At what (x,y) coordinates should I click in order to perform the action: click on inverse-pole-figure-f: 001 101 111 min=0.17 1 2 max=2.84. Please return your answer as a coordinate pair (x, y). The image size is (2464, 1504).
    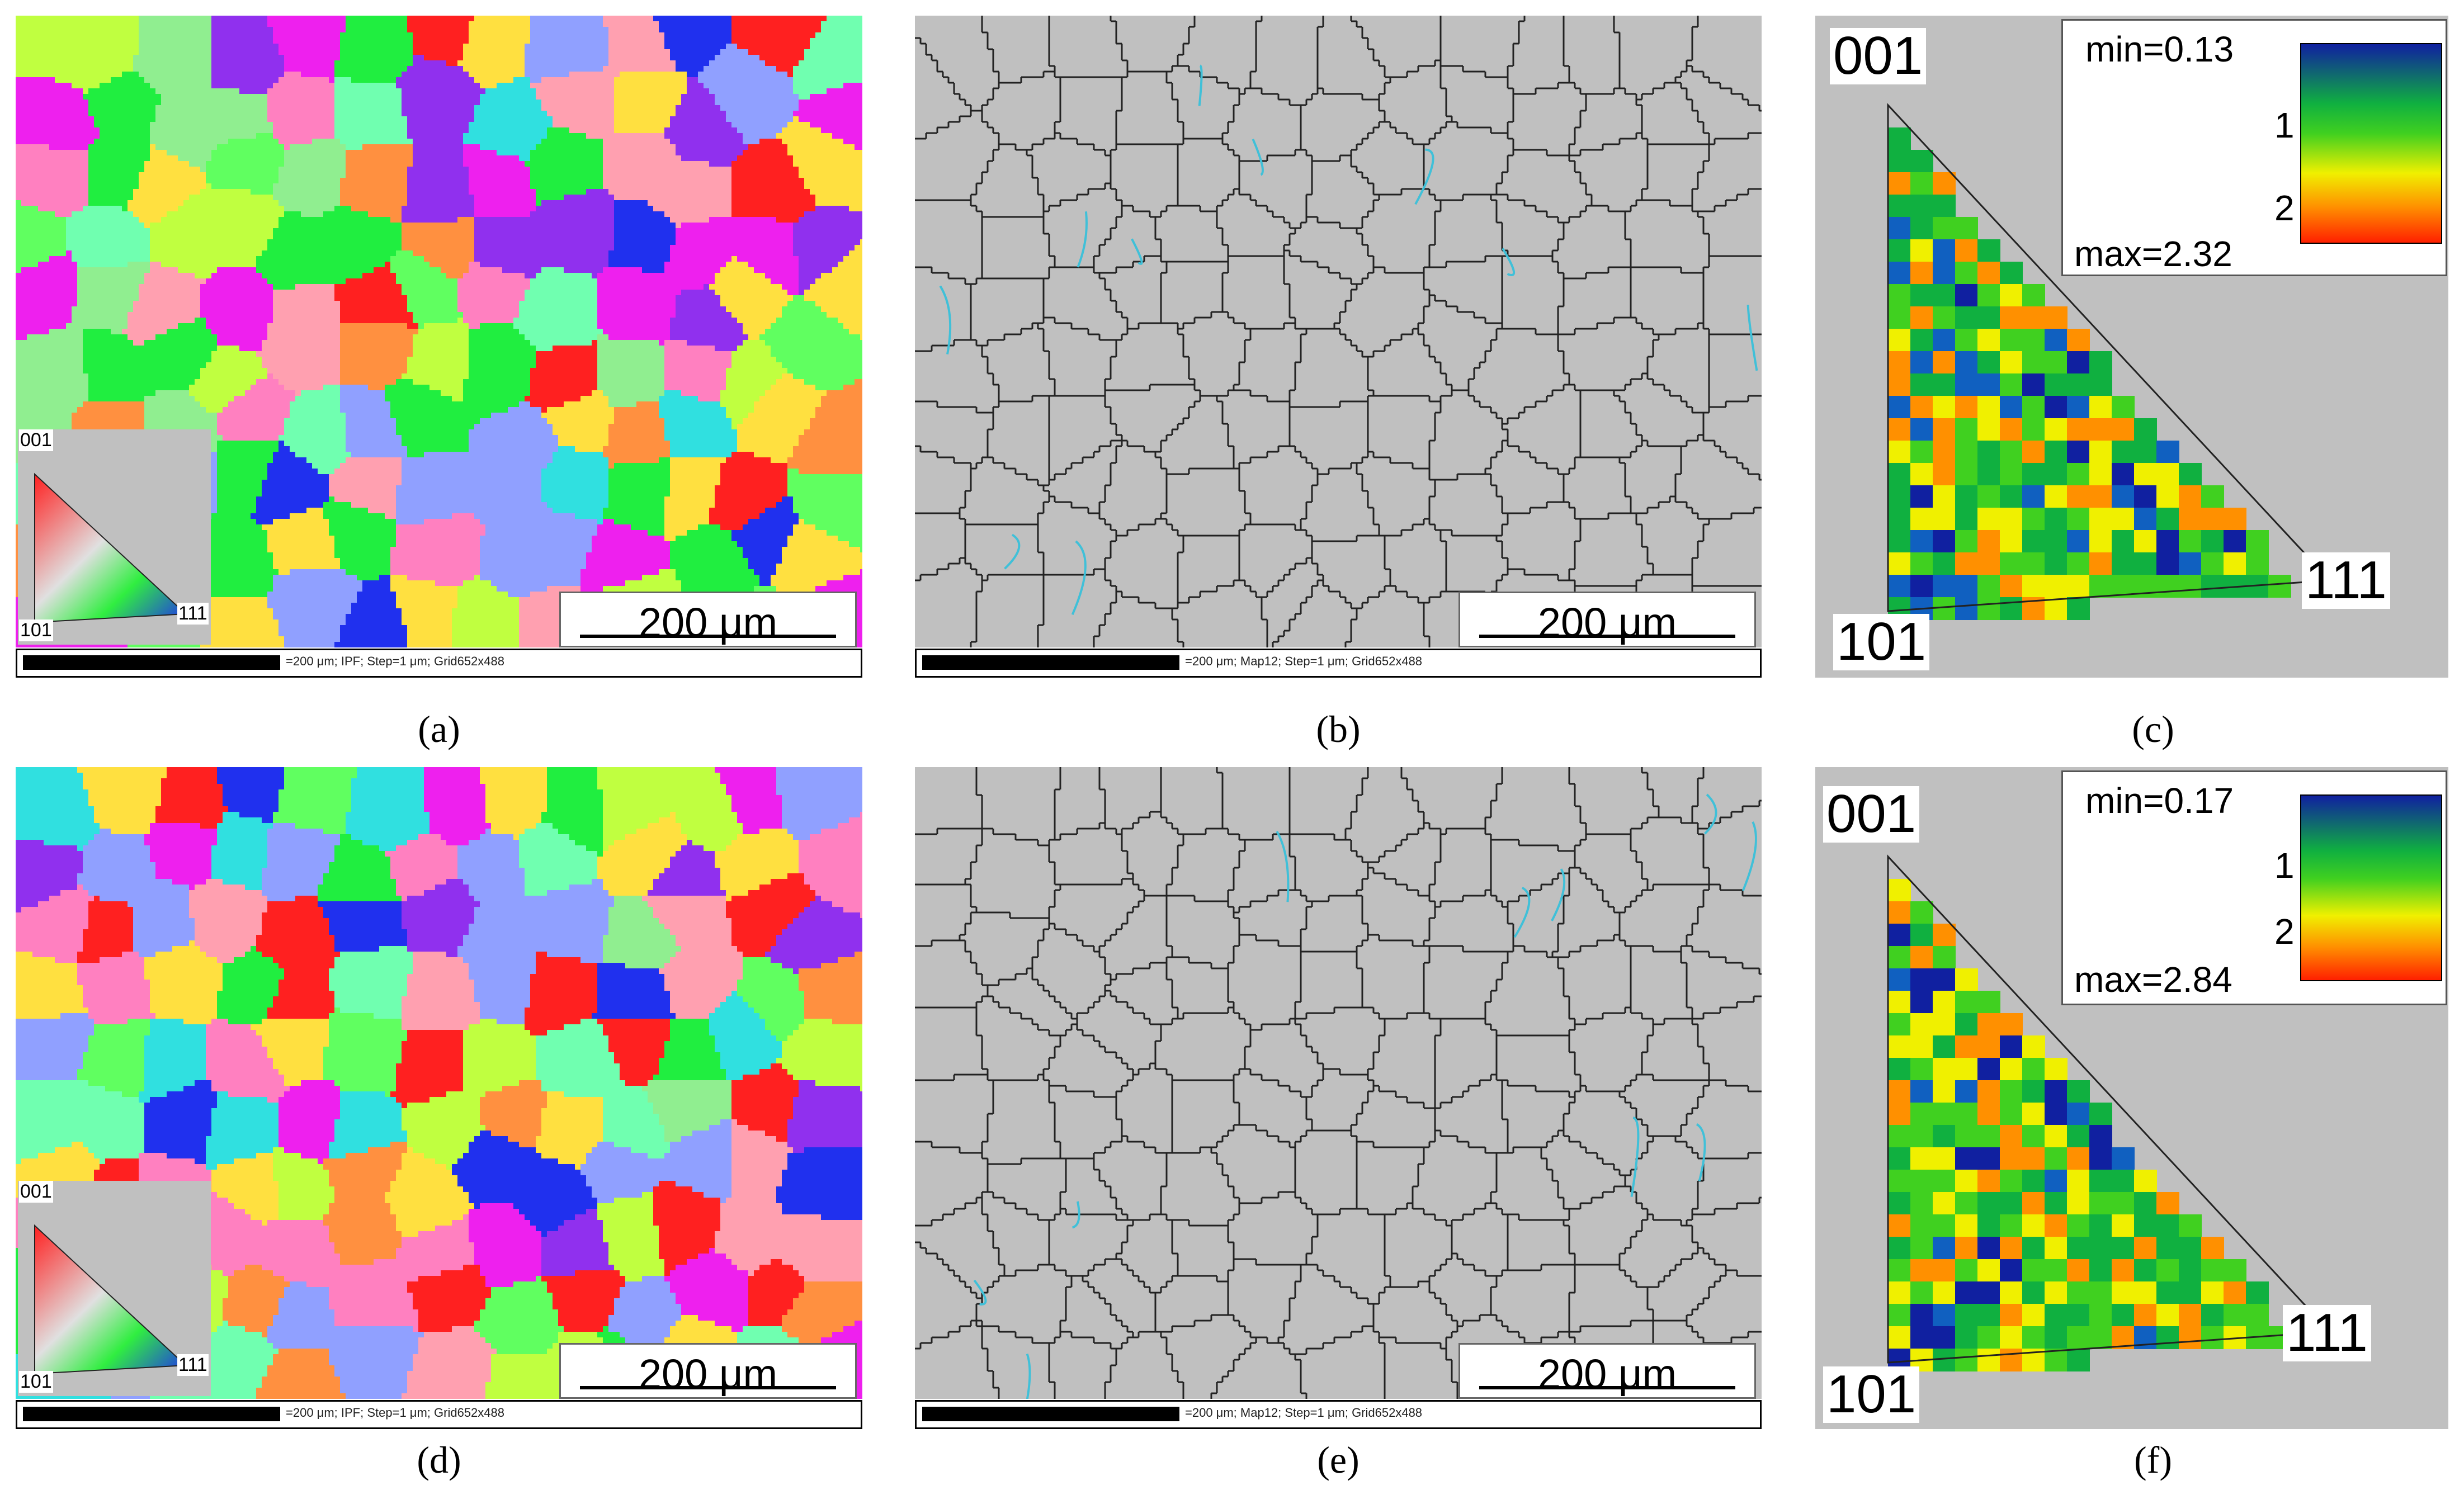
    Looking at the image, I should click on (2131, 1098).